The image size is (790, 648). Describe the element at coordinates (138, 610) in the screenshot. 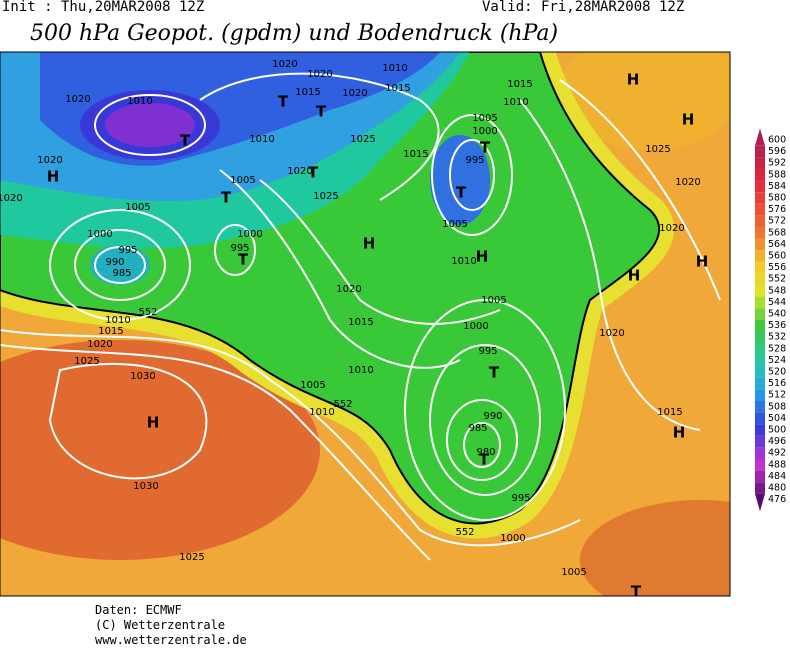

I see `data-source: Daten: ECMWF` at that location.